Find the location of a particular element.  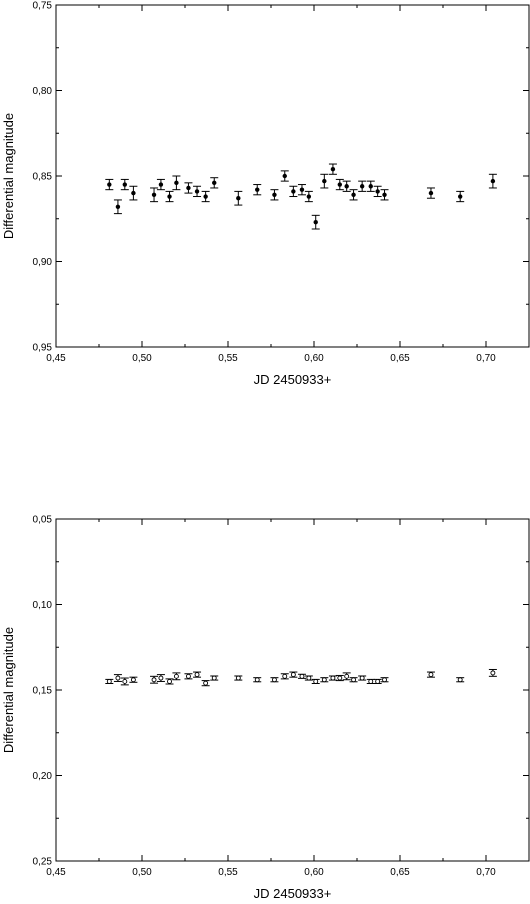

y-tick-label: 0,15 is located at coordinates (43, 691).